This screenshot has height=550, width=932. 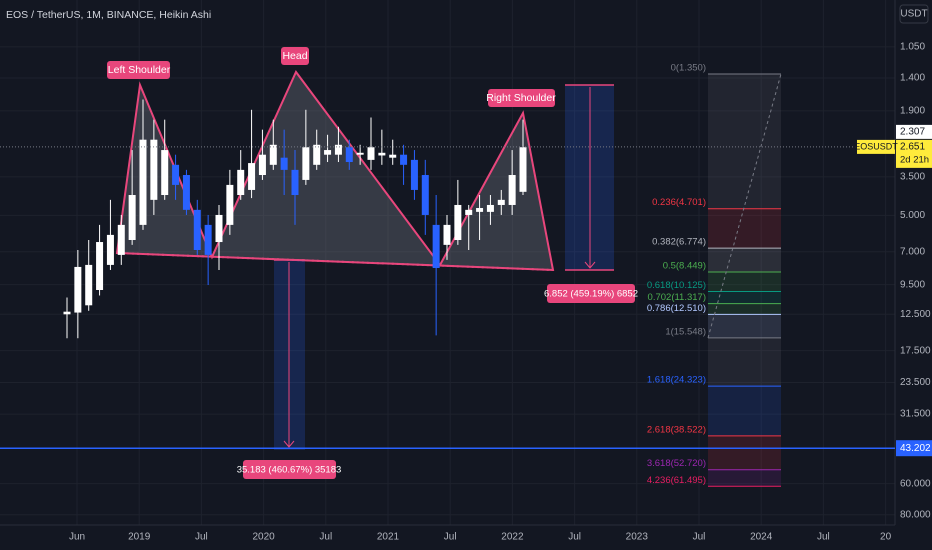 I want to click on price-badge-label: 2.651, so click(x=912, y=147).